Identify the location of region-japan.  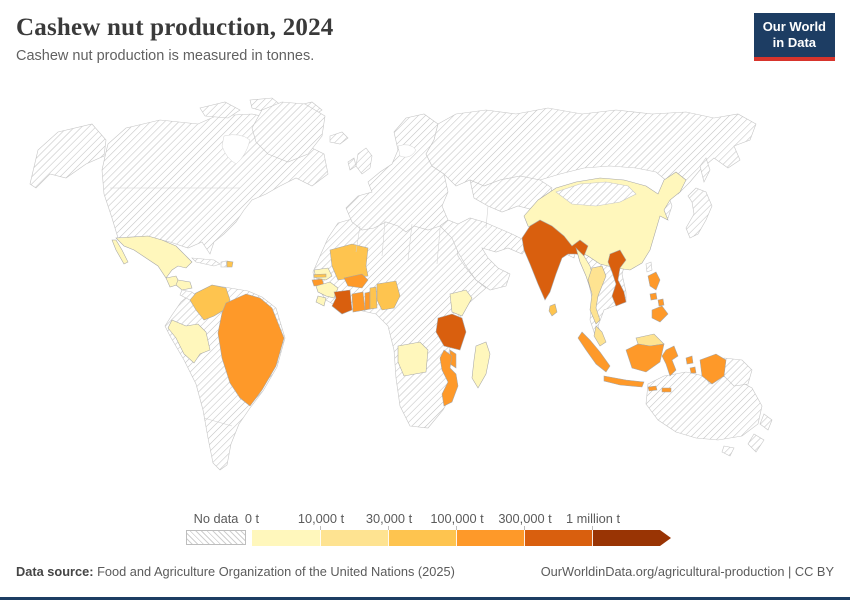
(699, 198).